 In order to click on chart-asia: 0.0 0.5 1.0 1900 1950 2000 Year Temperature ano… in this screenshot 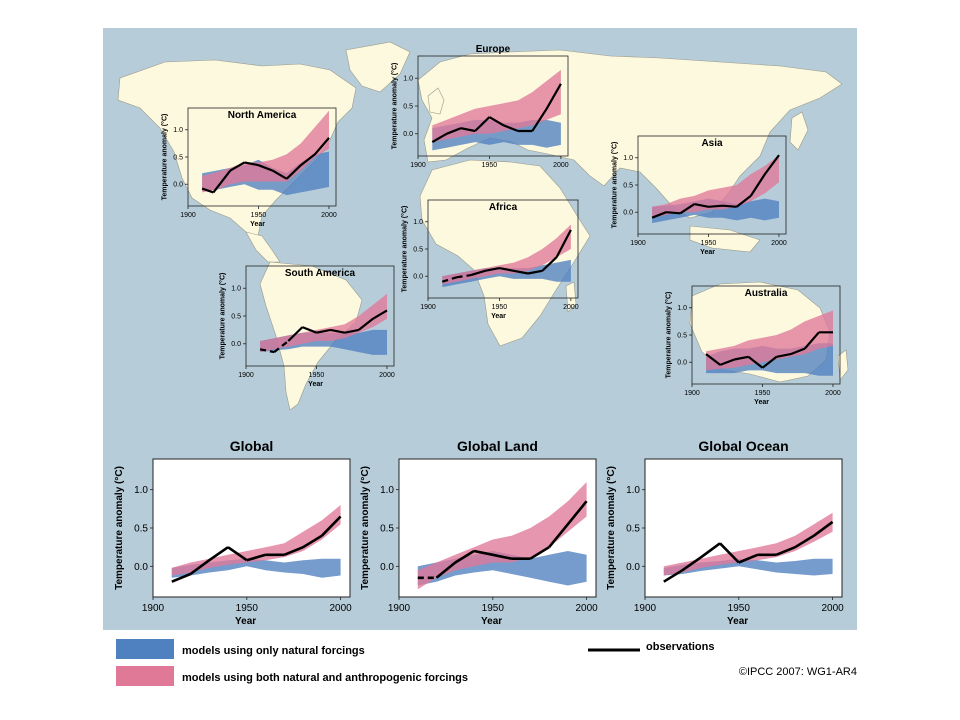, I will do `click(698, 195)`.